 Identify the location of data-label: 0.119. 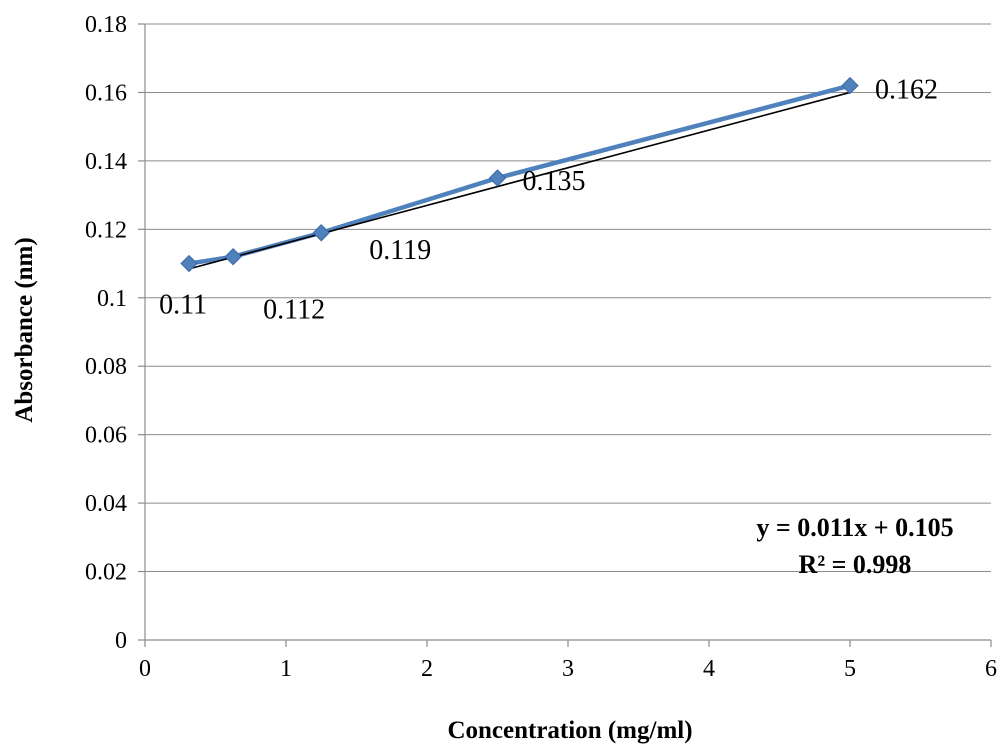
(400, 250).